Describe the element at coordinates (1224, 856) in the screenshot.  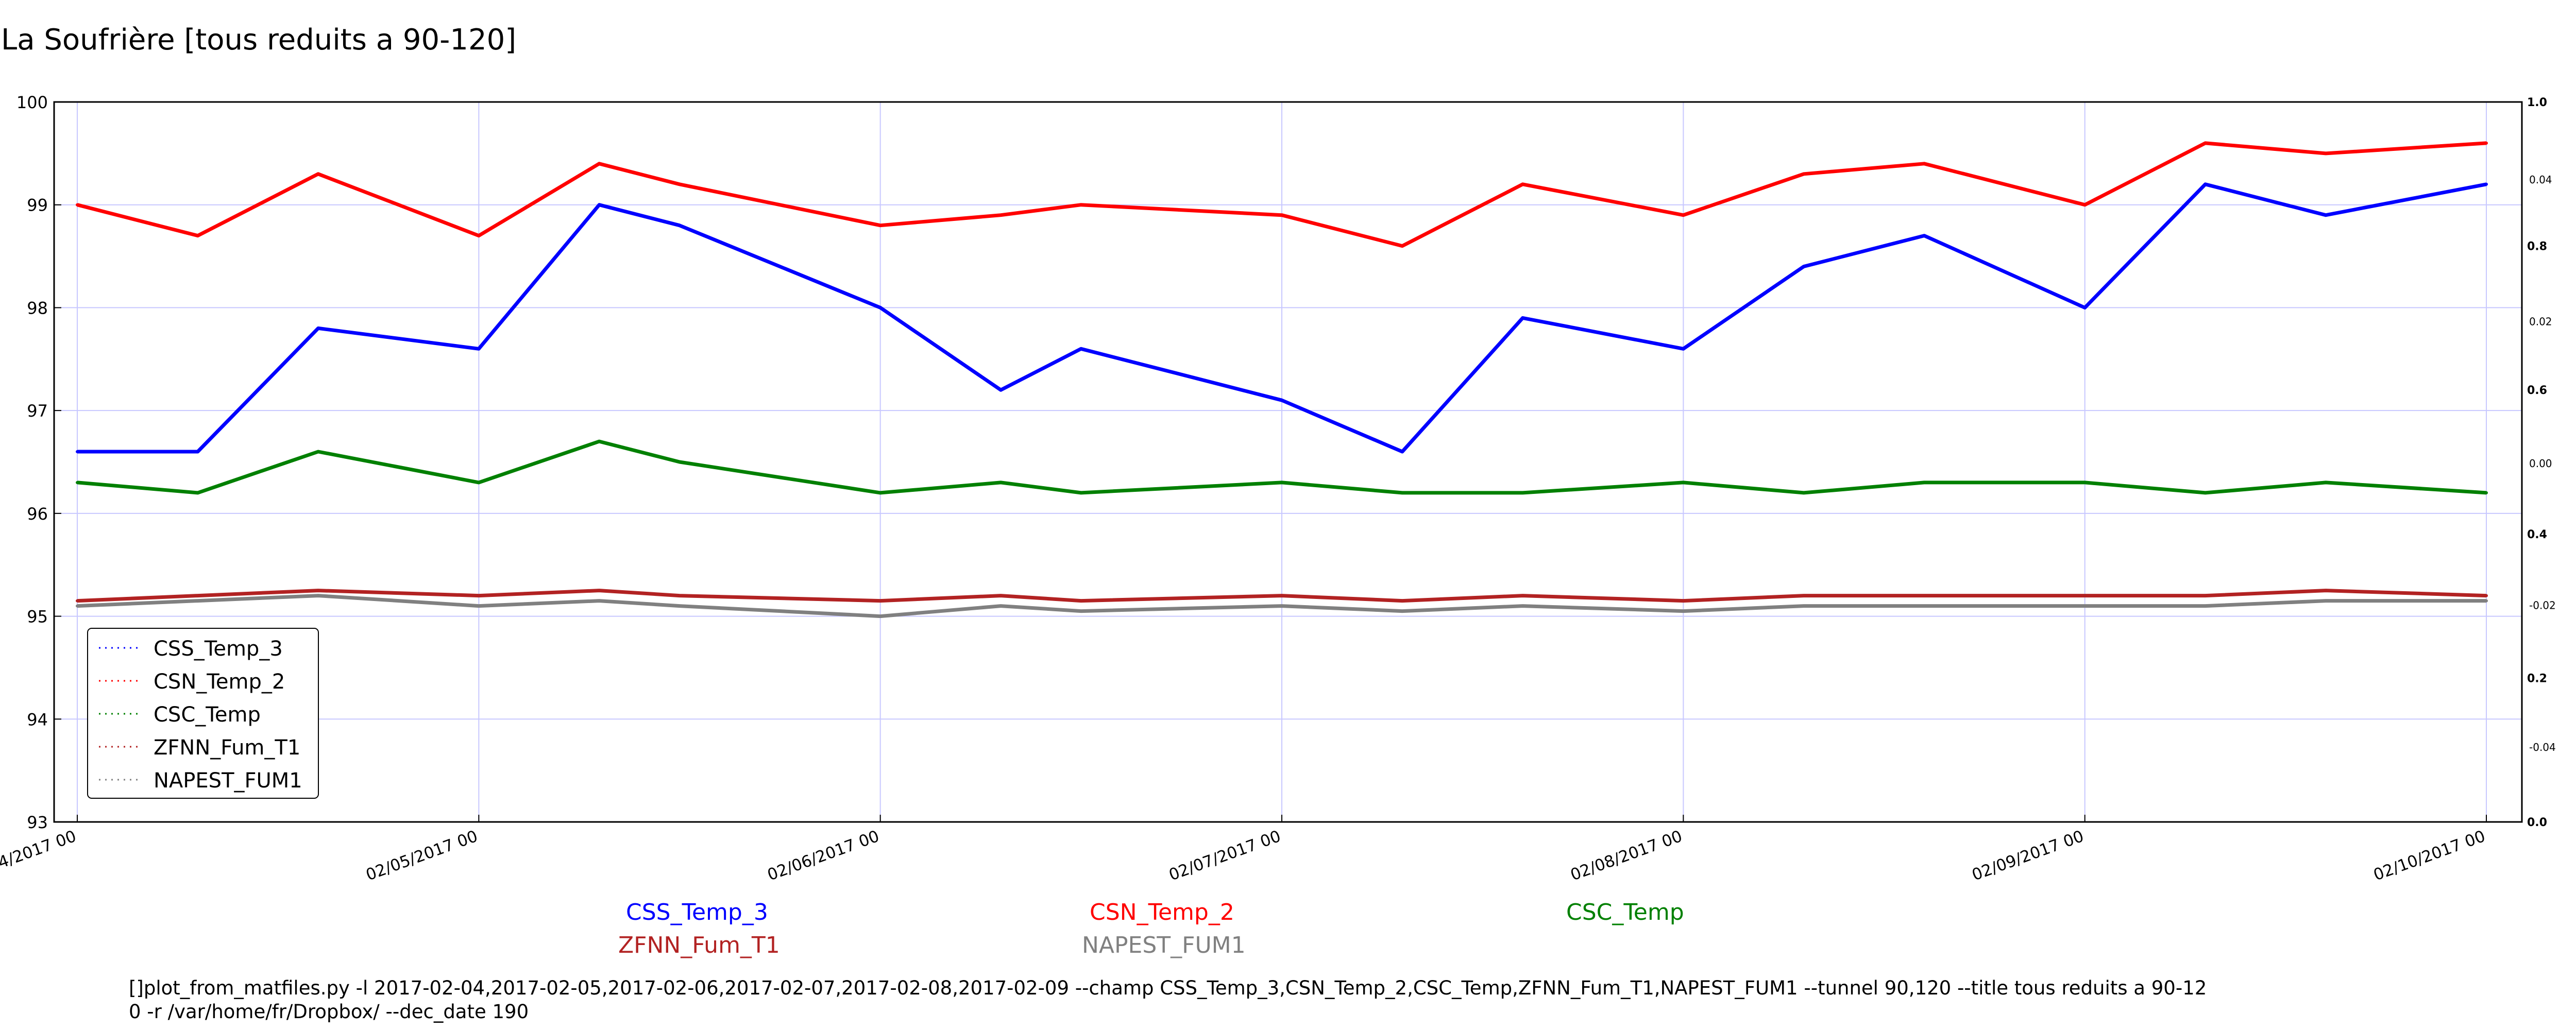
I see `x-tick-label: 02/07/2017 00` at that location.